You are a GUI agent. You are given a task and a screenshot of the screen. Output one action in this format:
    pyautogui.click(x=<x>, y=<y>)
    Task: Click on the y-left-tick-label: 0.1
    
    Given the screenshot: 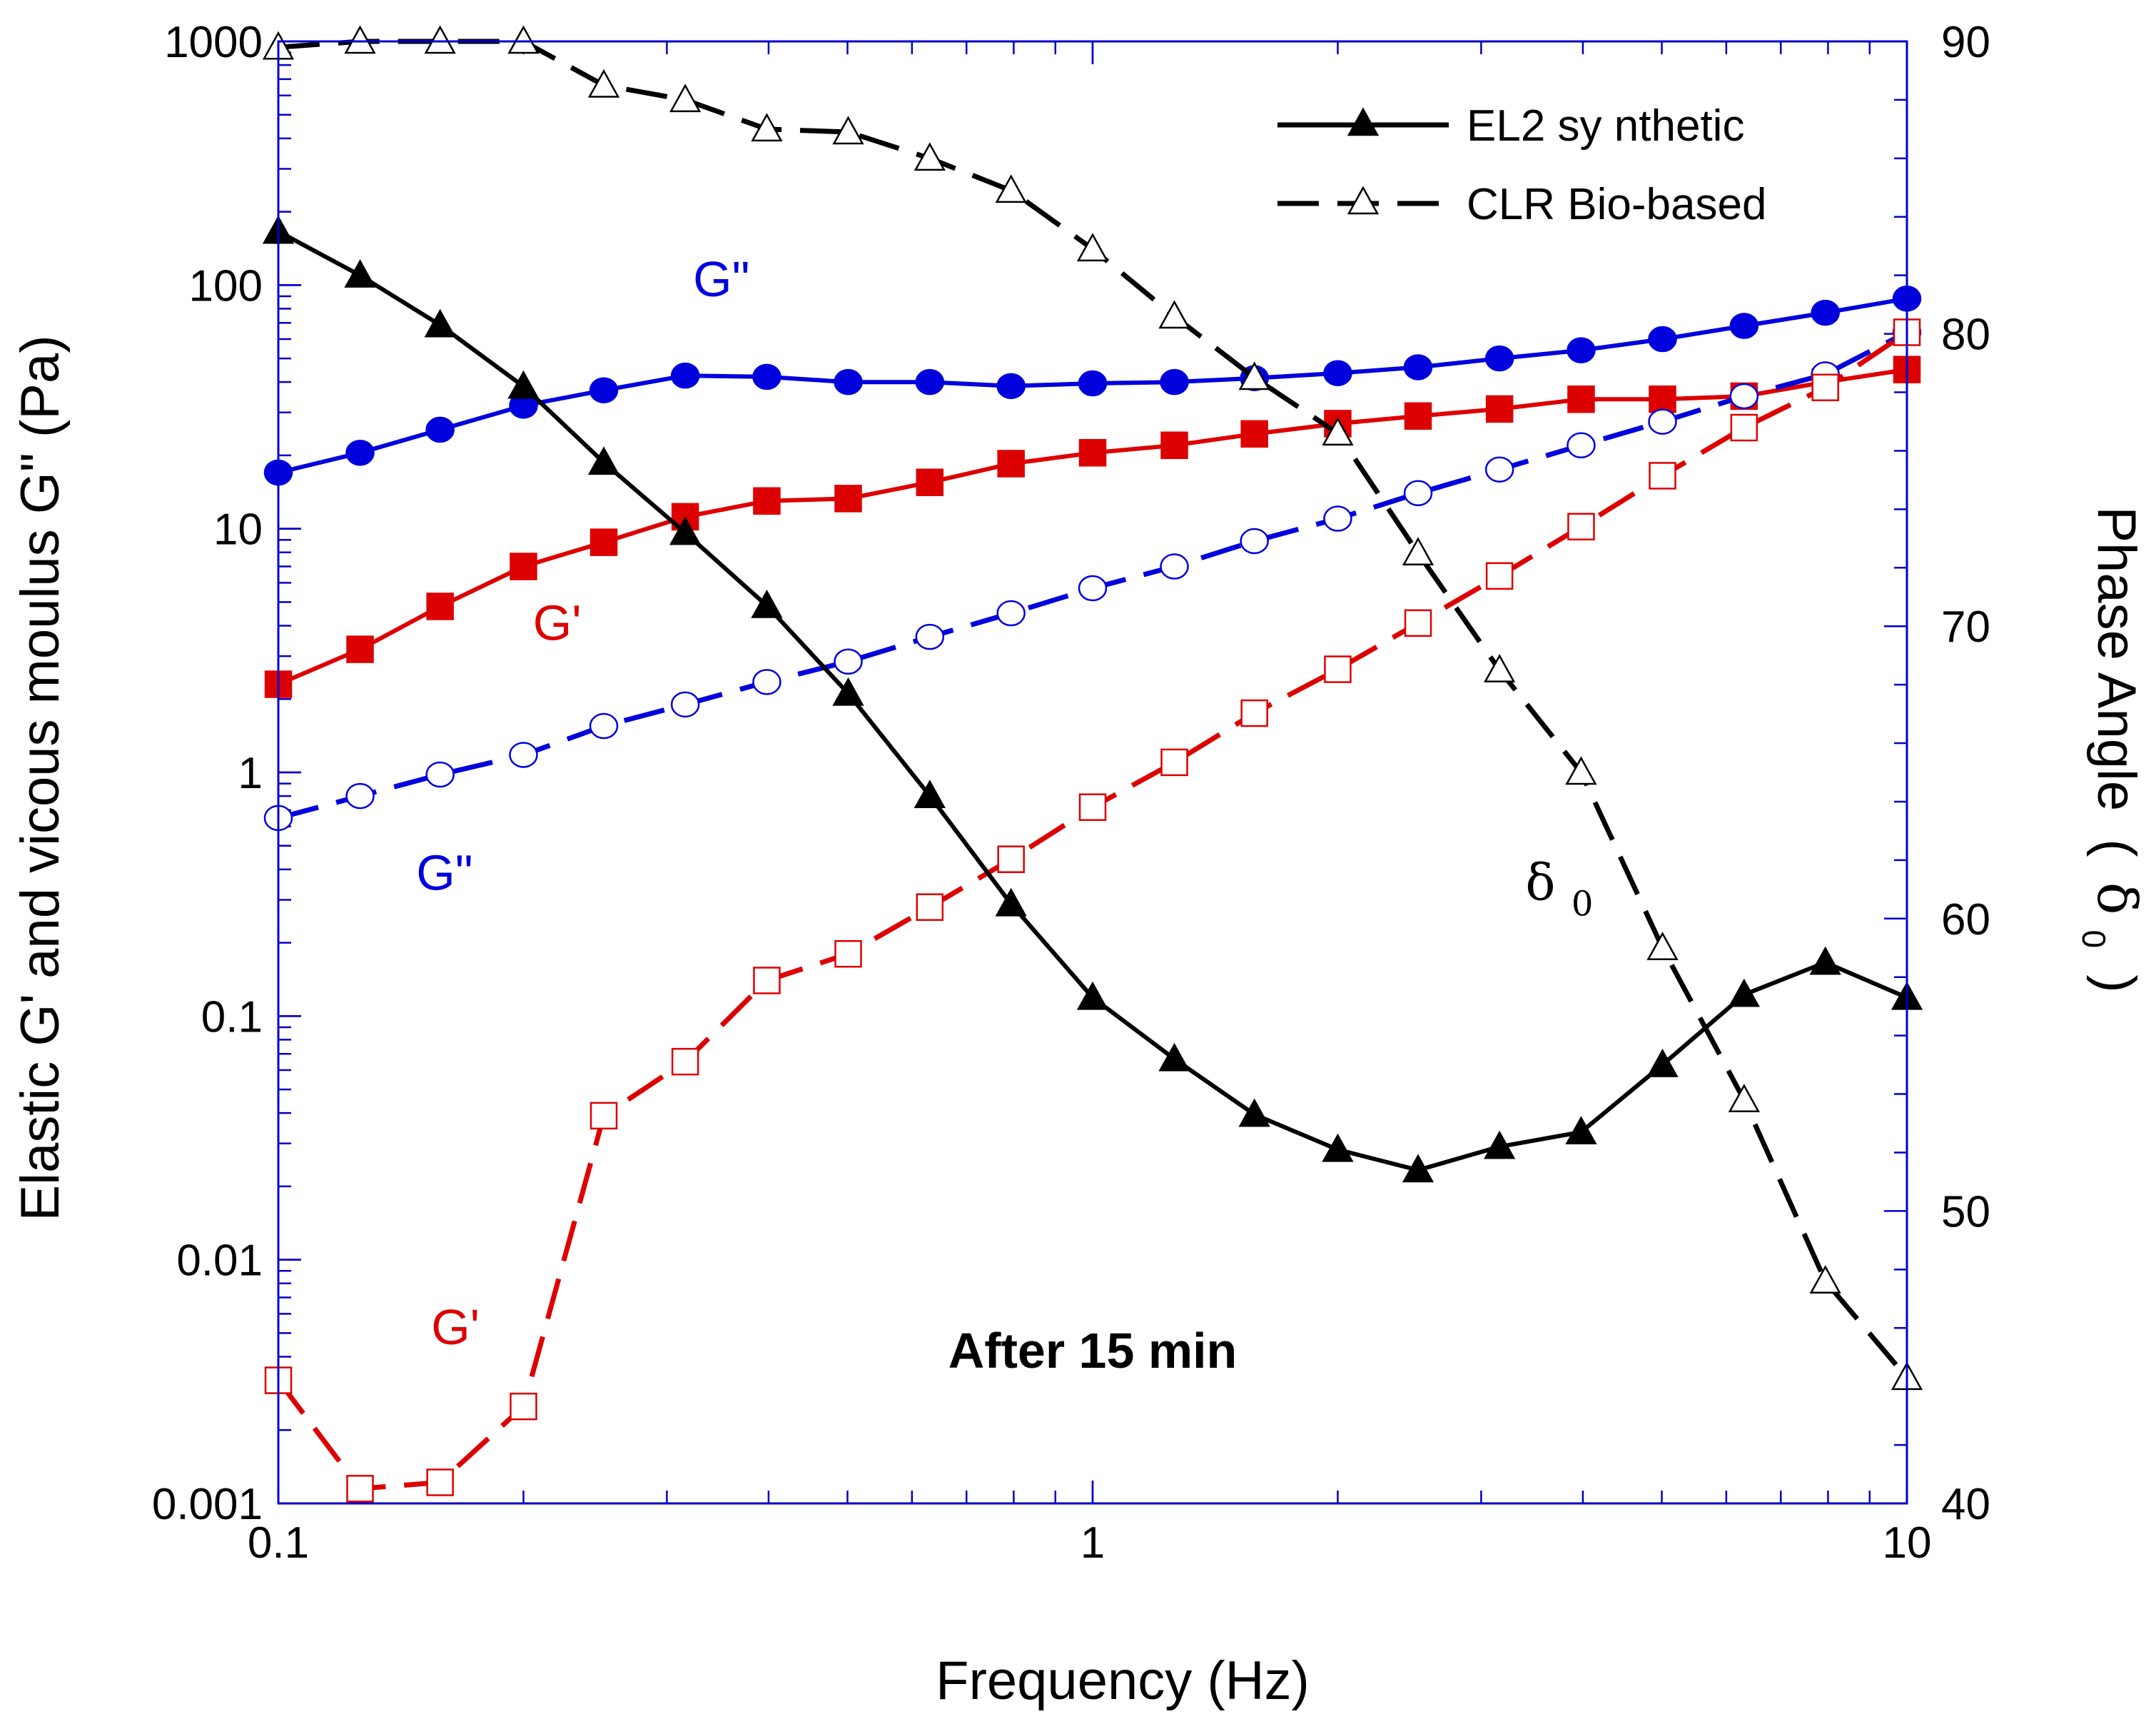 What is the action you would take?
    pyautogui.click(x=232, y=1017)
    